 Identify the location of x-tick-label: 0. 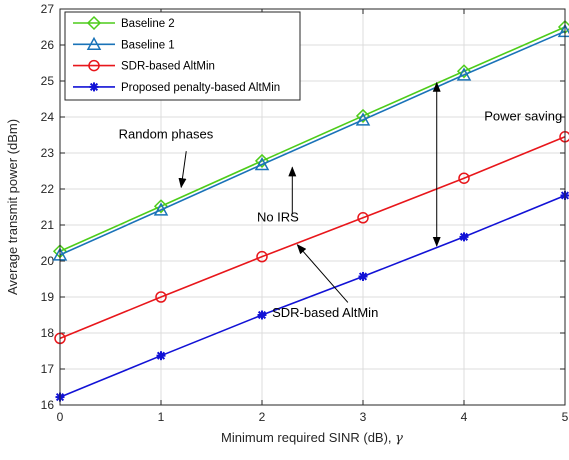
(60, 417).